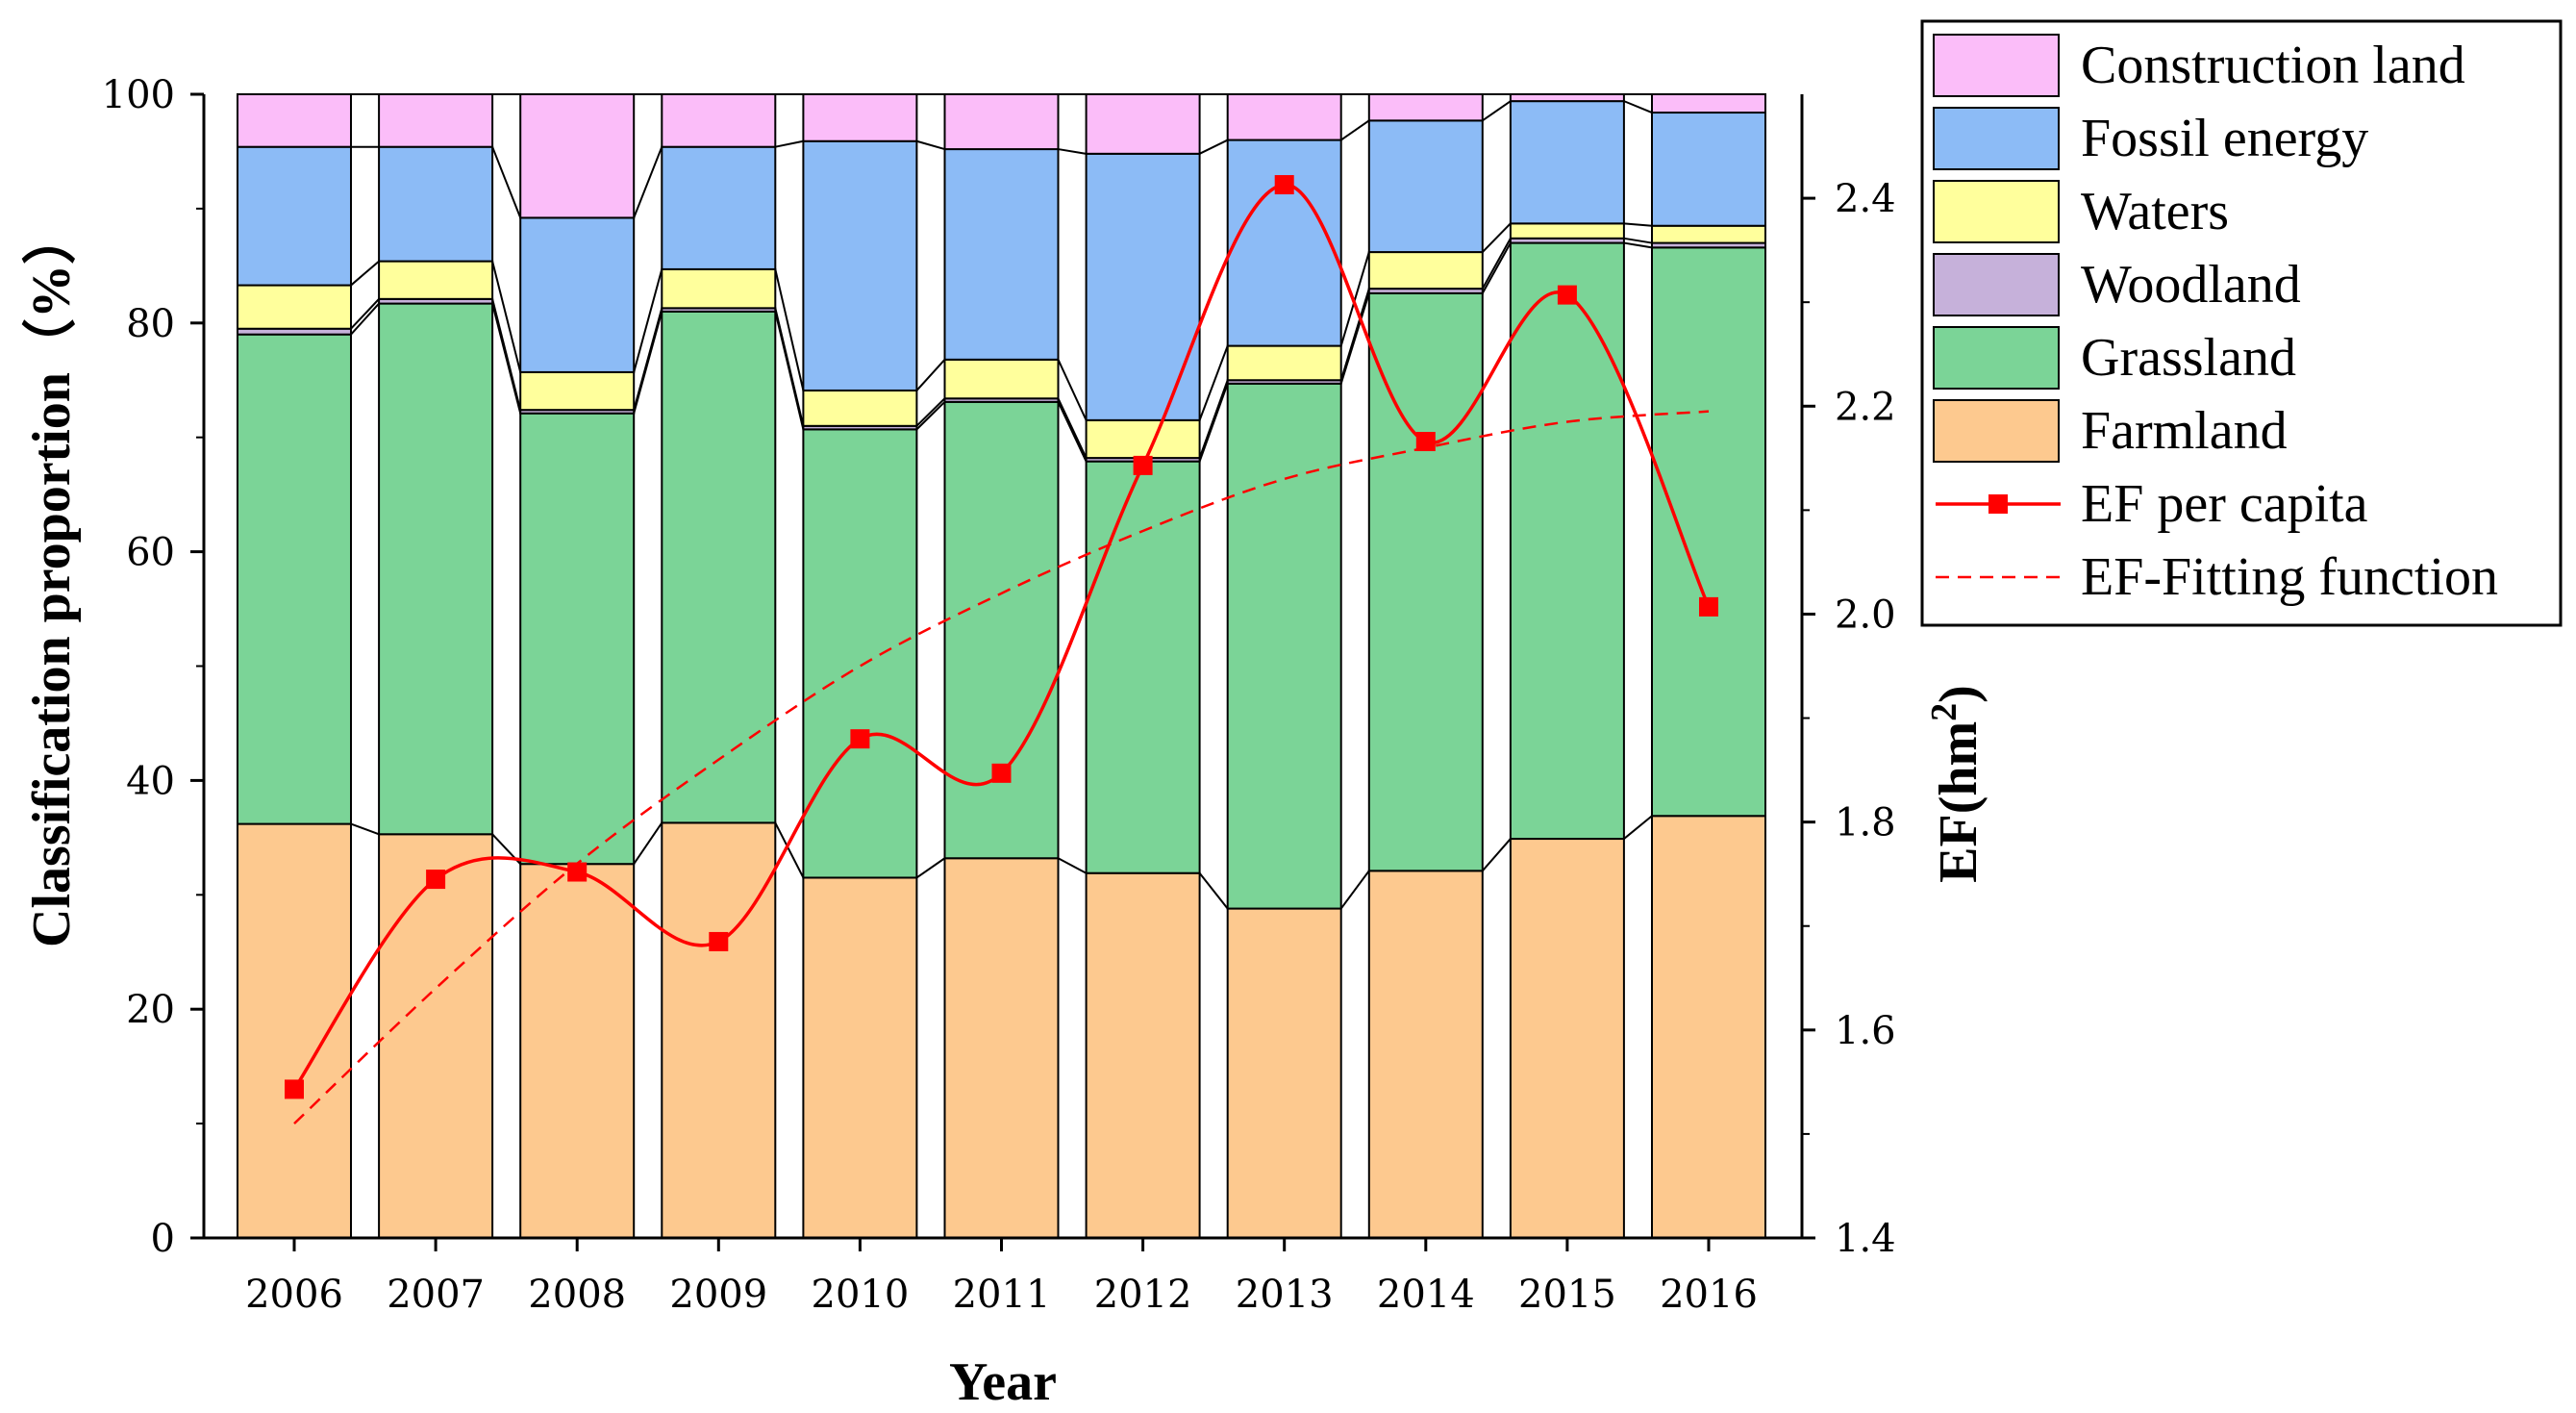  What do you see at coordinates (1284, 646) in the screenshot?
I see `bar-grassland-2013` at bounding box center [1284, 646].